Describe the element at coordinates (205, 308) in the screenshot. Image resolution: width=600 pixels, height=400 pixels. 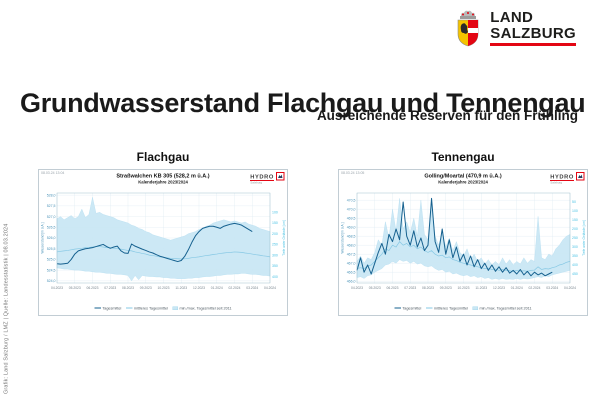
I see `legend-label: min./max. Tagesmittel seit 2011` at that location.